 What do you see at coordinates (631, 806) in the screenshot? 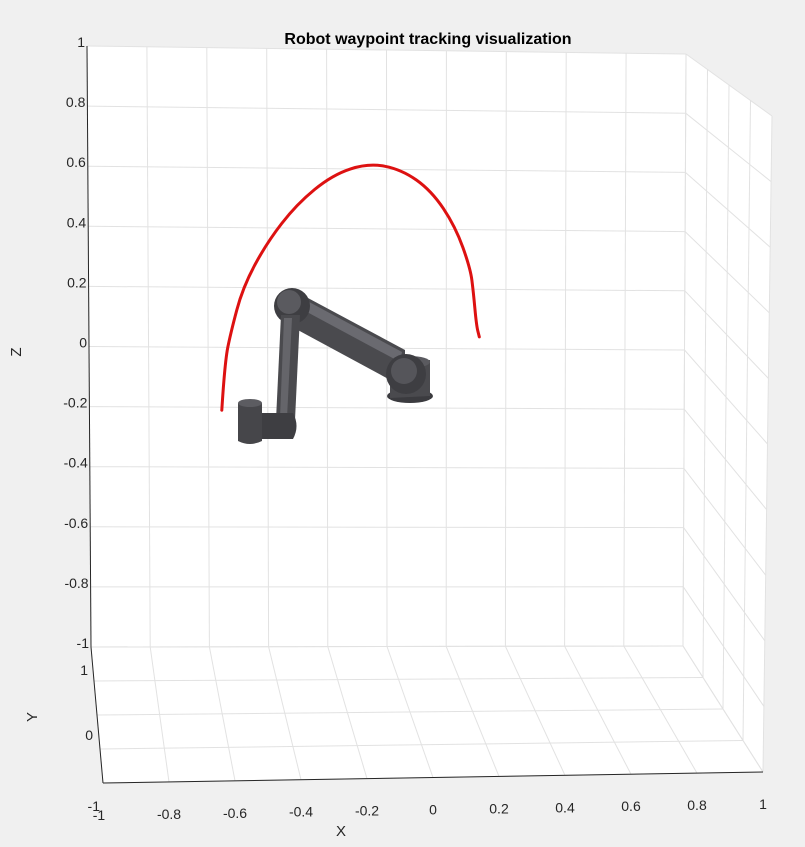
I see `x-tick-label: 0.6` at bounding box center [631, 806].